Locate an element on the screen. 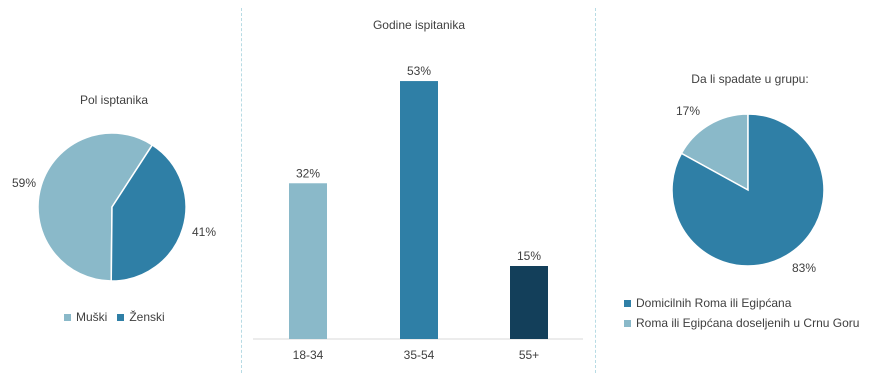  slice-label-domicilni: 83% is located at coordinates (804, 268).